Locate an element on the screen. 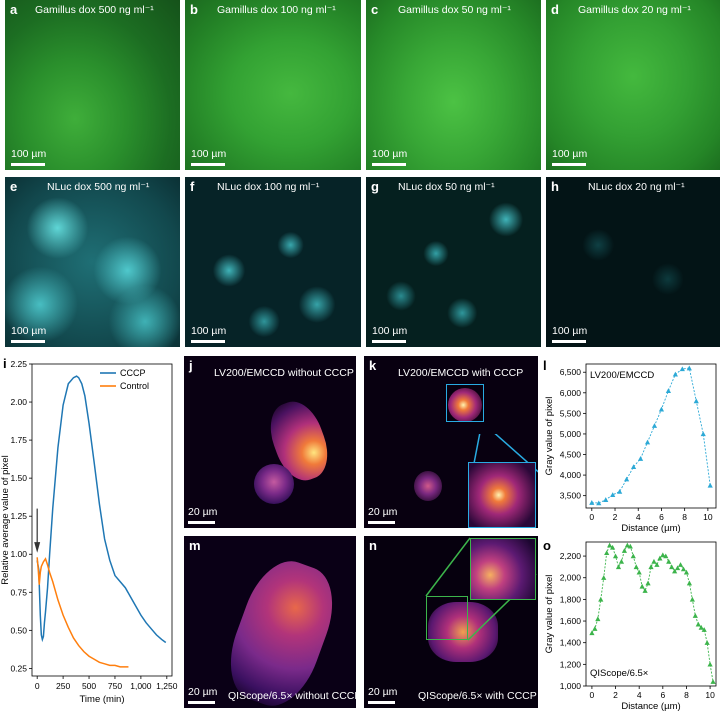  x-tick-label: 6 is located at coordinates (661, 517).